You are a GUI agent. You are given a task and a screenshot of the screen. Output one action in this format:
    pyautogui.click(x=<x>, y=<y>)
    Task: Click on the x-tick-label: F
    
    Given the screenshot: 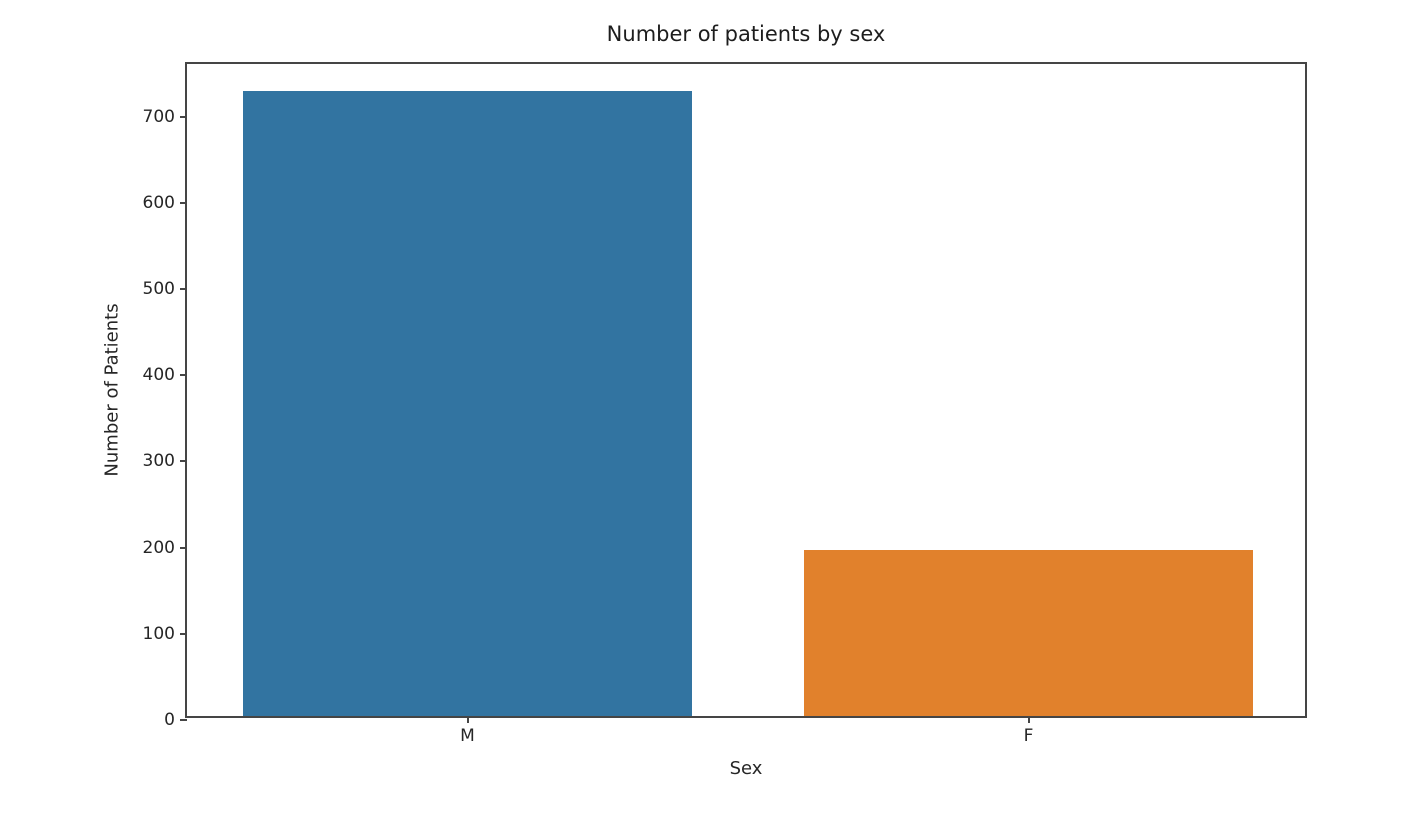 What is the action you would take?
    pyautogui.click(x=1028, y=736)
    